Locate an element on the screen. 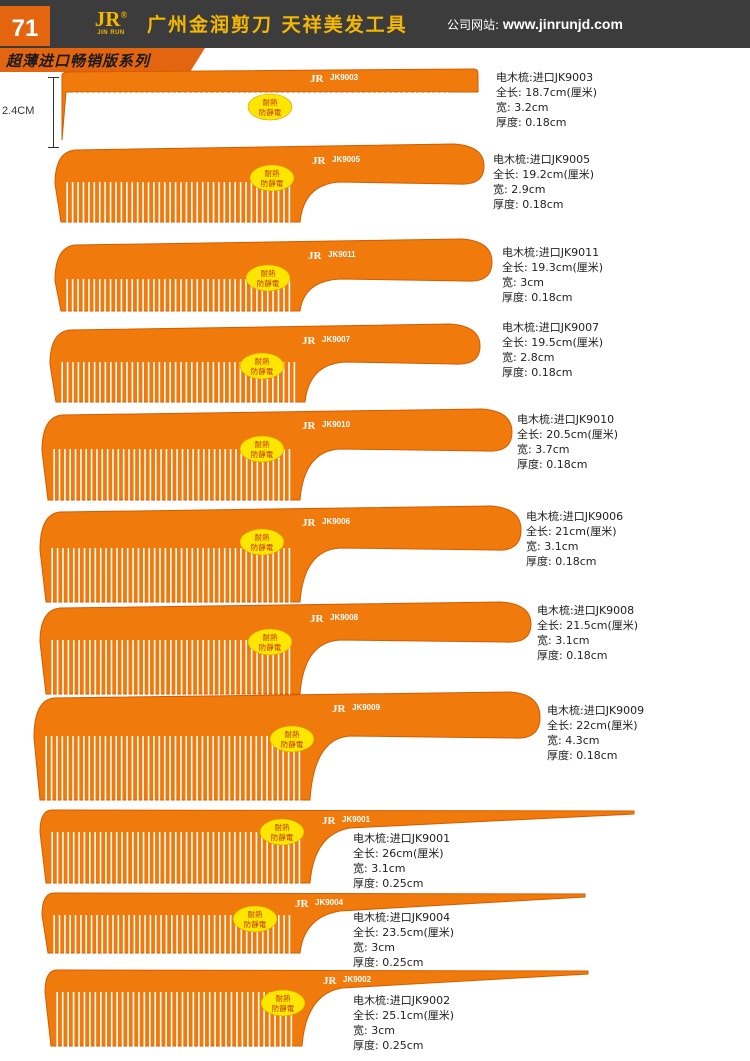 The image size is (750, 1061). spec-length: 全长: 19.2cm(厘米) is located at coordinates (544, 174).